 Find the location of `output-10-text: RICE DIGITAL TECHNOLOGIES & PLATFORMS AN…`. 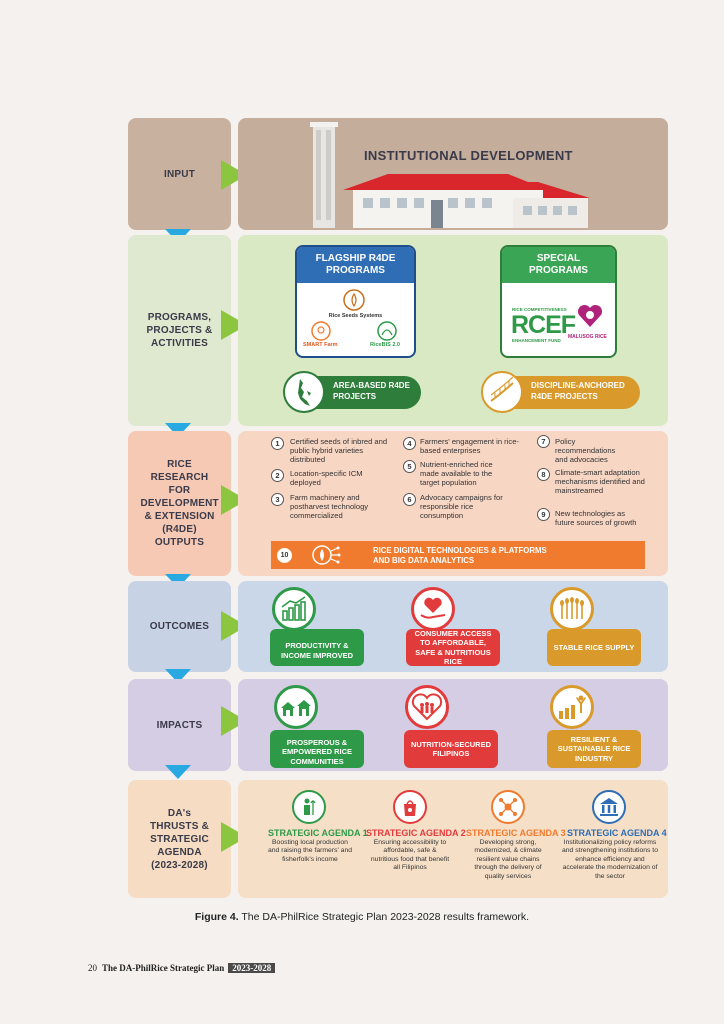

output-10-text: RICE DIGITAL TECHNOLOGIES & PLATFORMS AN… is located at coordinates (460, 555).